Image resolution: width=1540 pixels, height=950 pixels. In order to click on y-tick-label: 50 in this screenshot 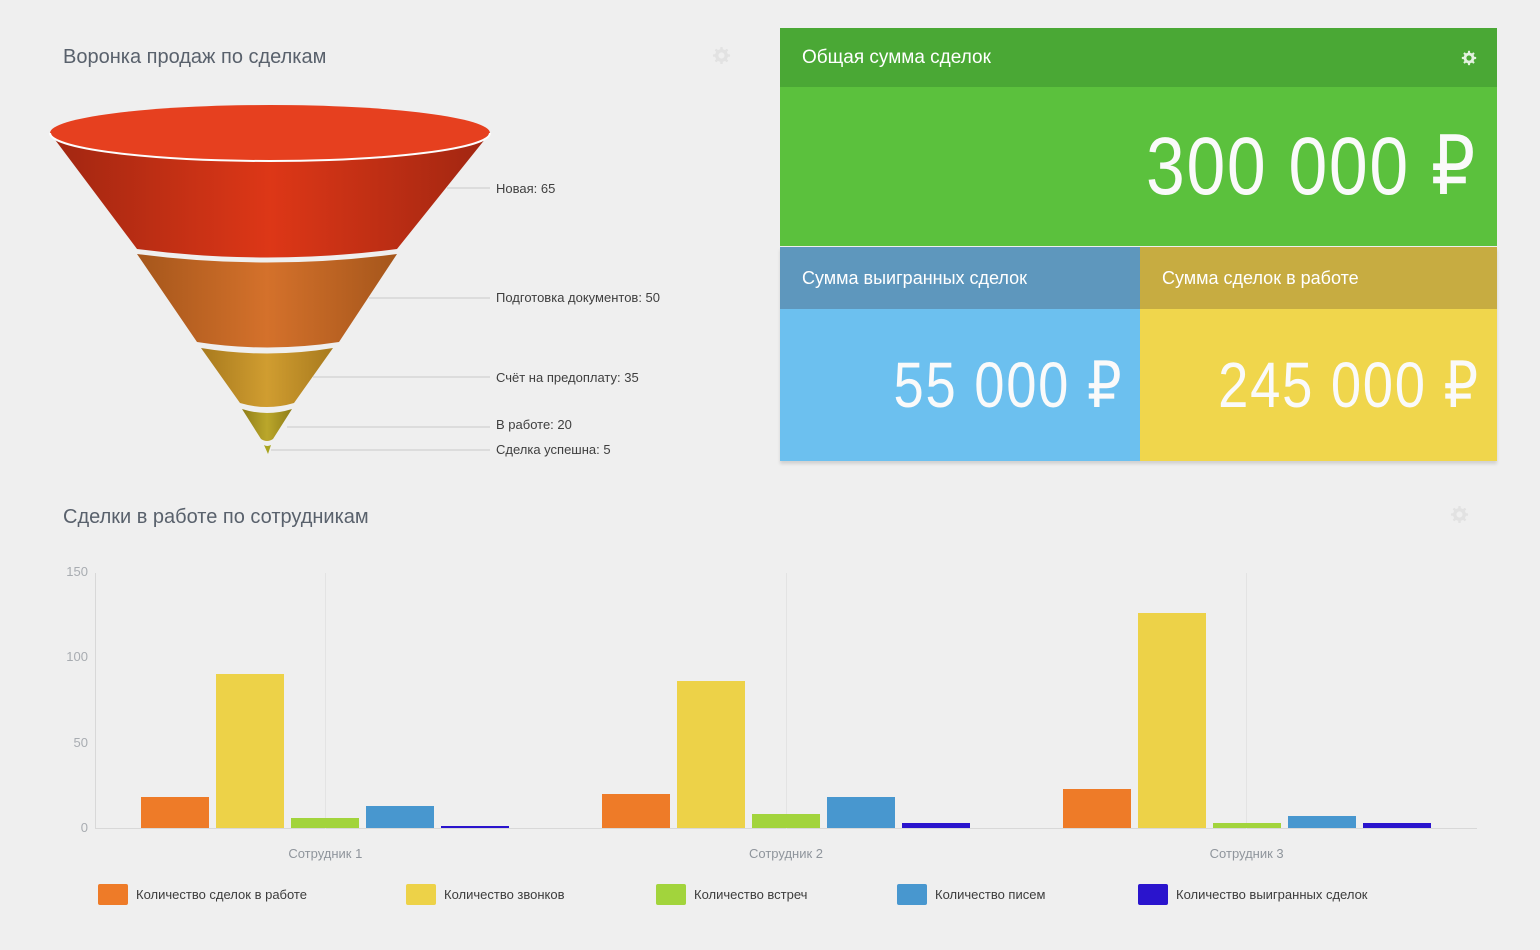, I will do `click(80, 742)`.